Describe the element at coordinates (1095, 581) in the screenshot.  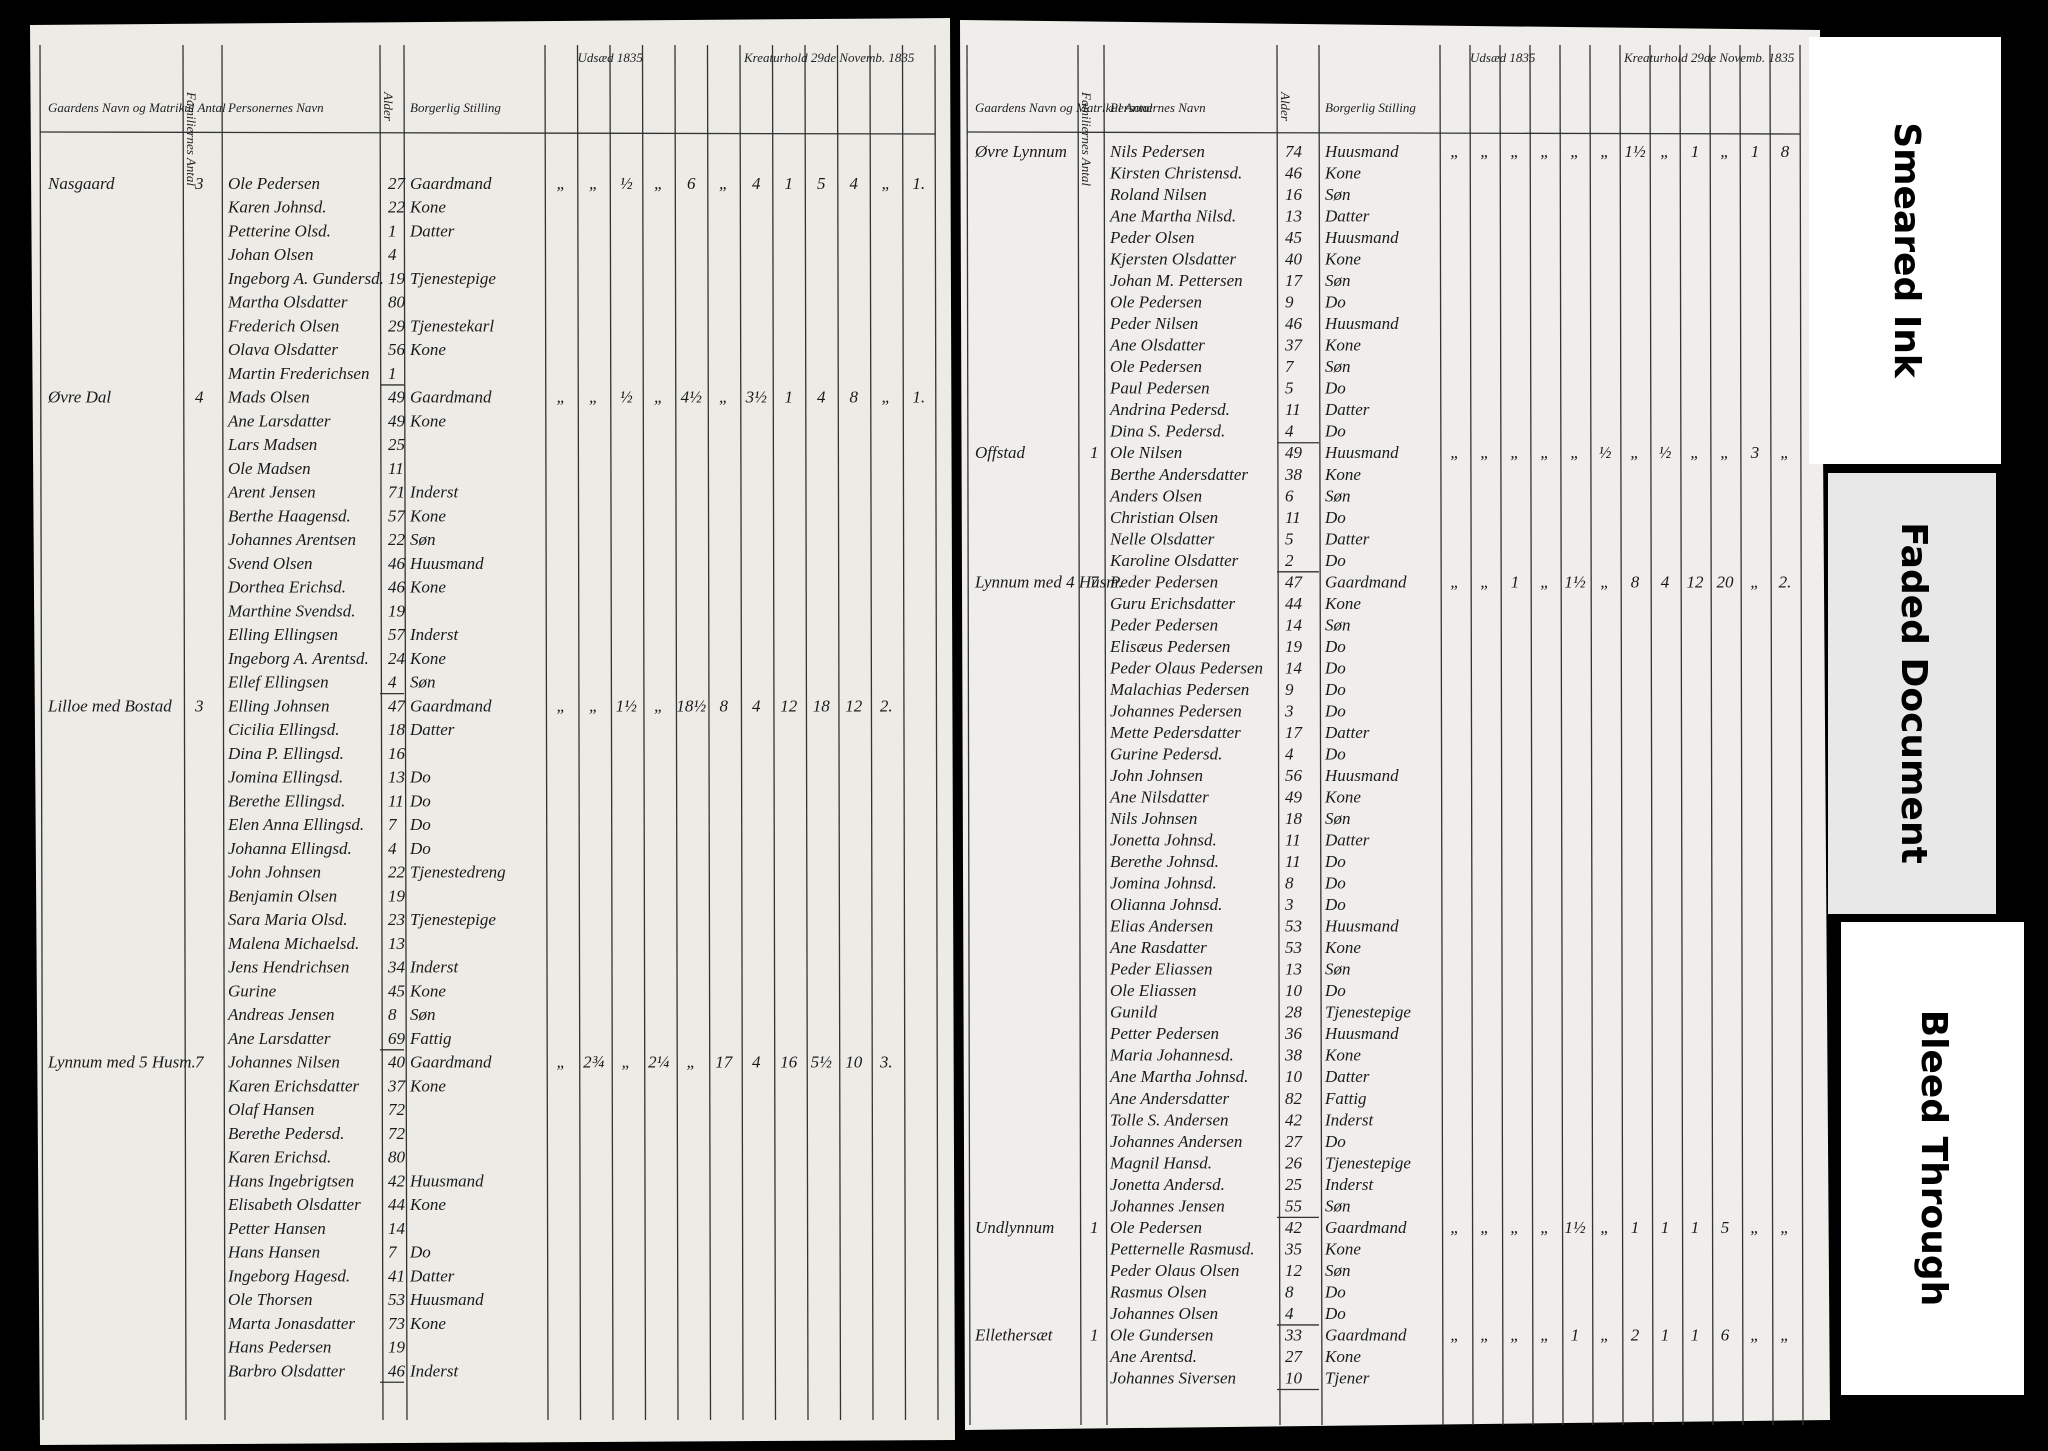
I see `family-count: 7` at that location.